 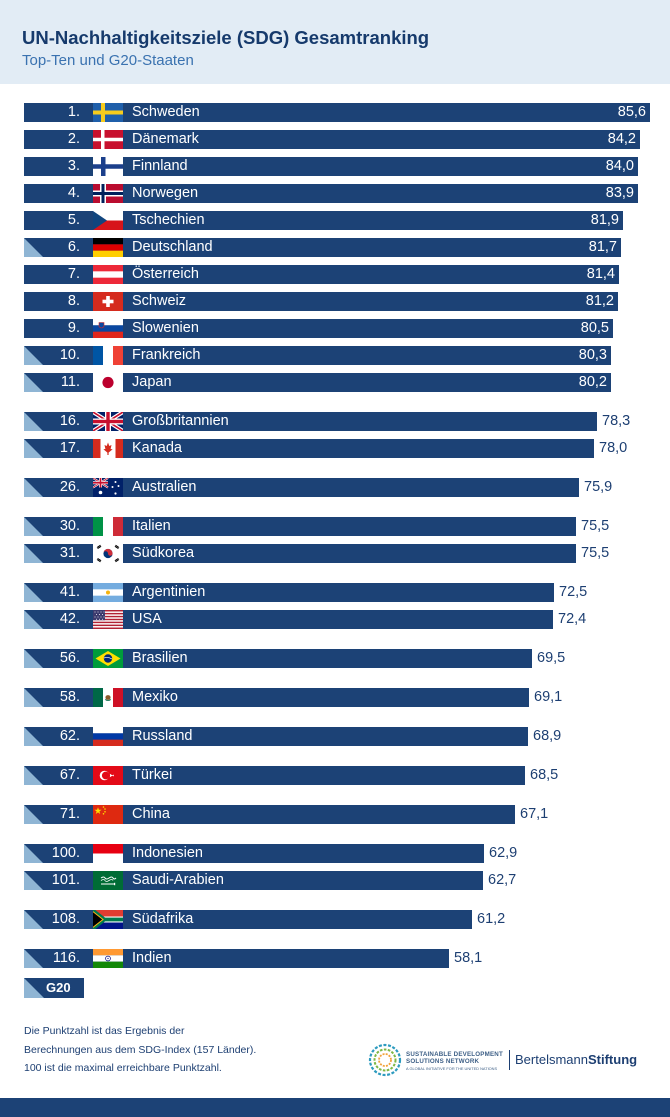 What do you see at coordinates (544, 775) in the screenshot?
I see `score-label: 68,5` at bounding box center [544, 775].